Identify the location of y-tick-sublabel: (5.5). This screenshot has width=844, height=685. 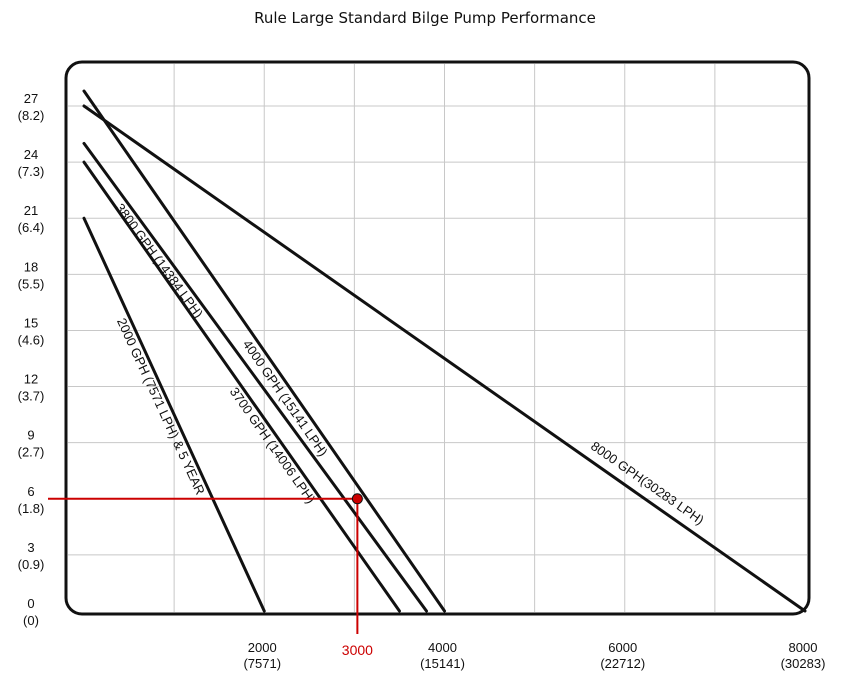
(31, 283).